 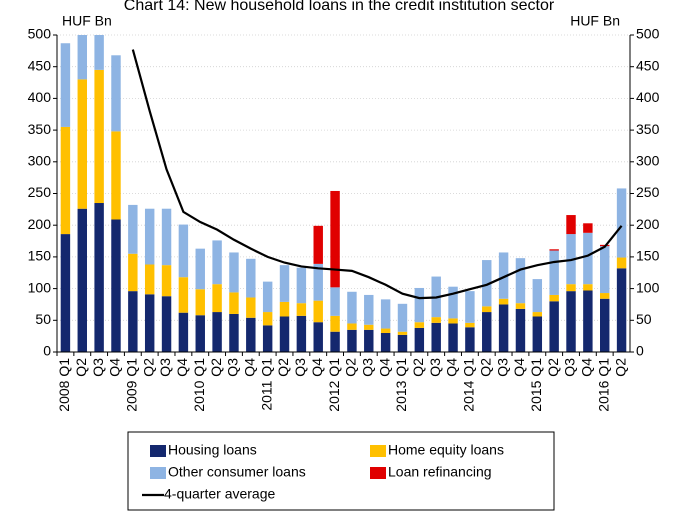 I want to click on y2-tick-label: 150, so click(x=648, y=256).